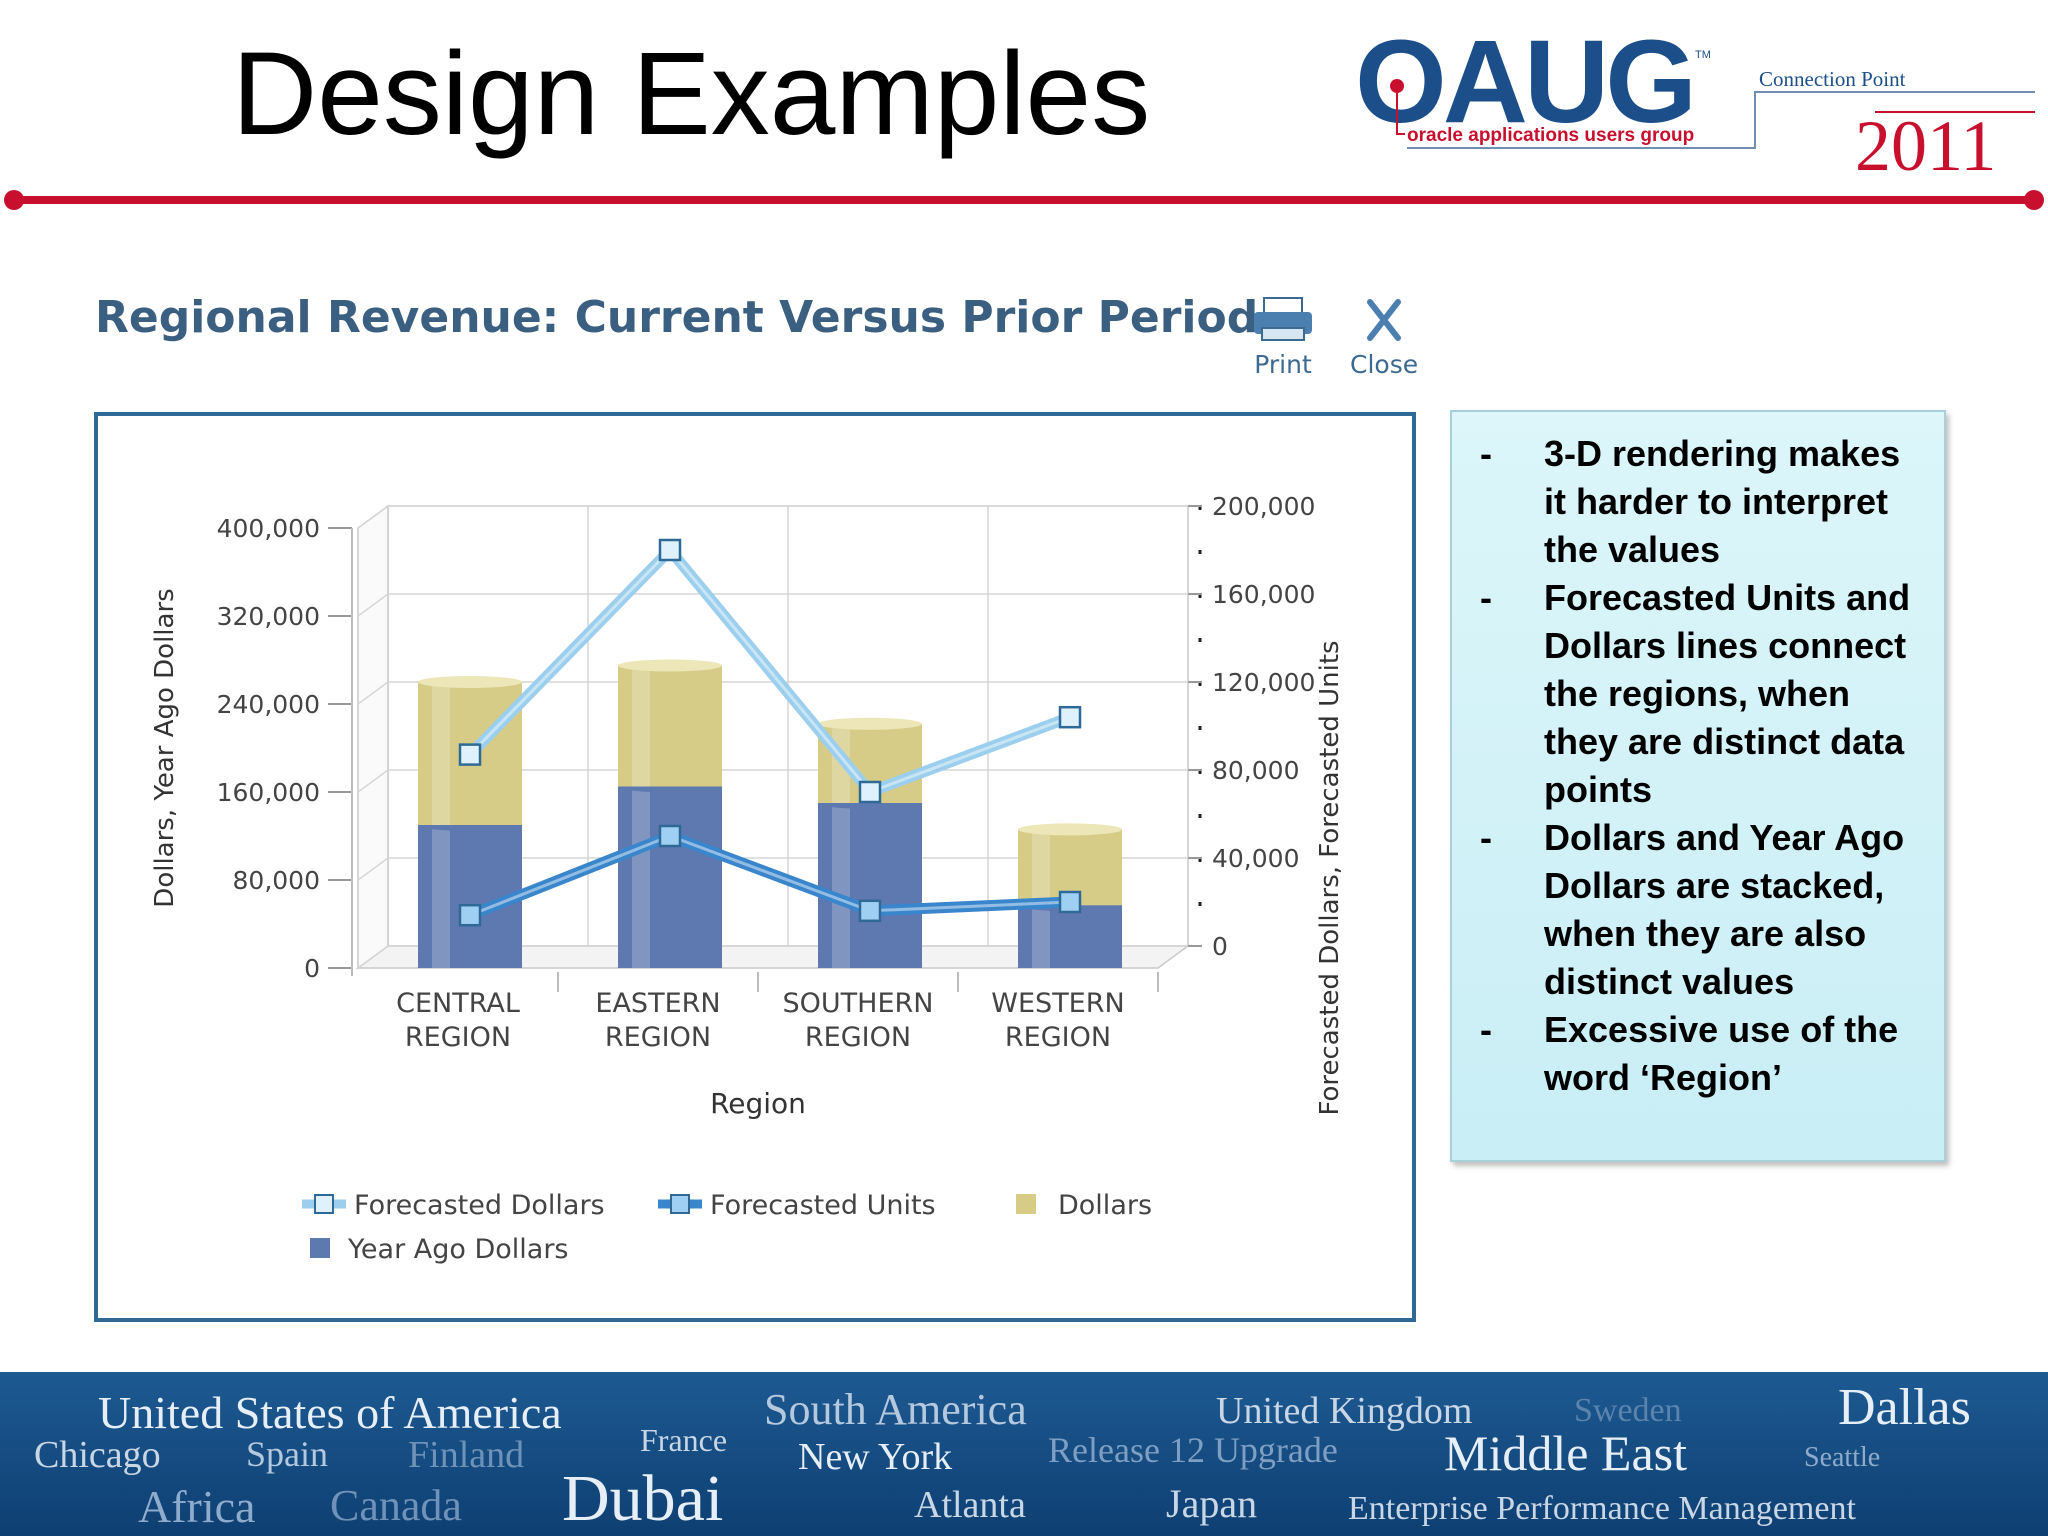 This screenshot has height=1536, width=2048. Describe the element at coordinates (758, 1103) in the screenshot. I see `x-axis-title: Region` at that location.